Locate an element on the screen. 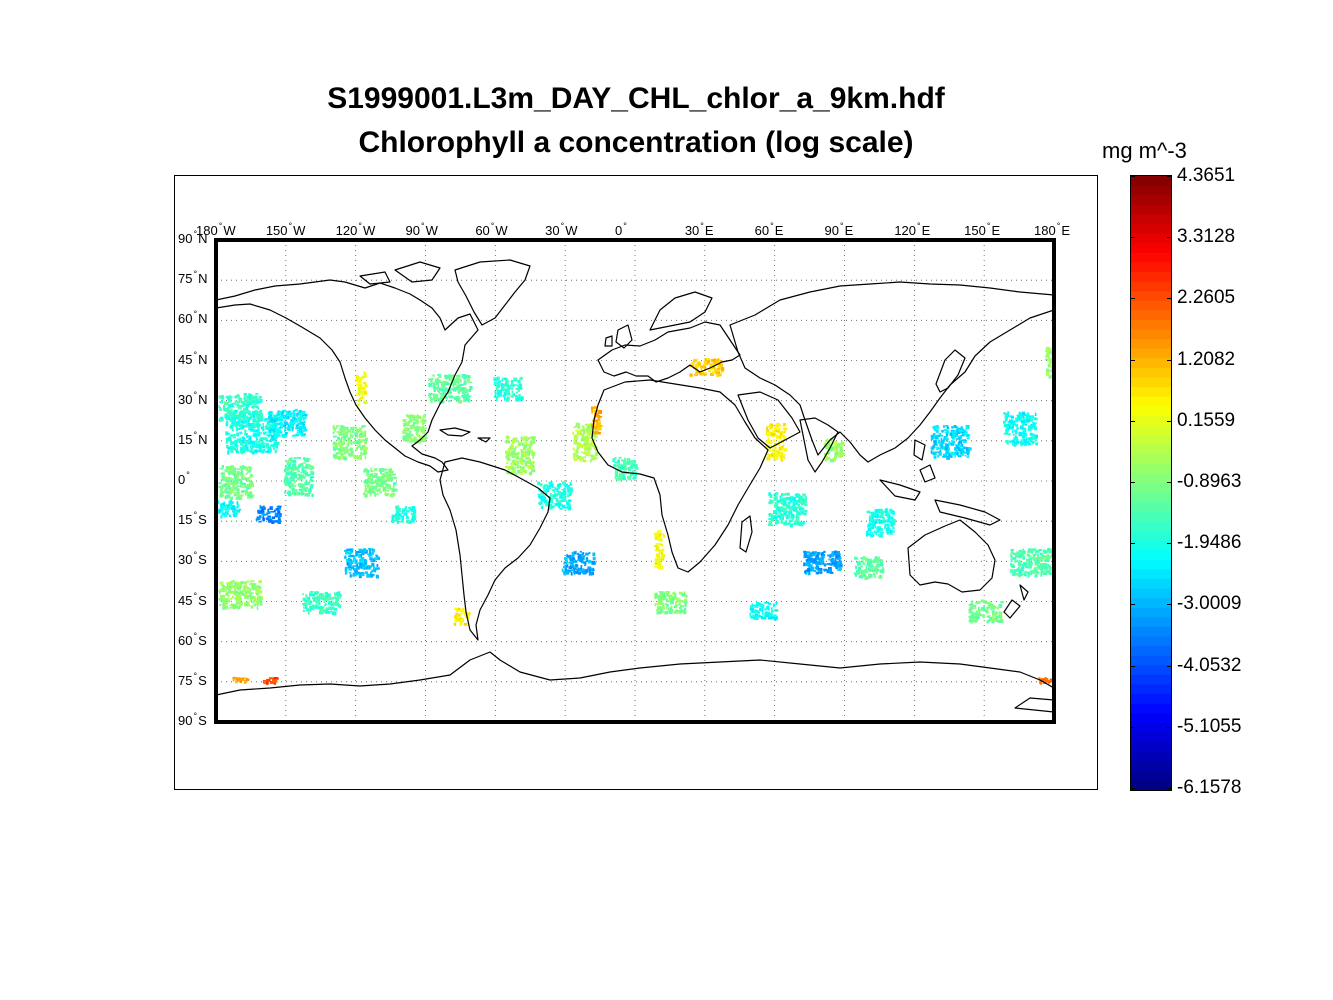  colorbar-tick-label: -1.9486 is located at coordinates (1209, 543).